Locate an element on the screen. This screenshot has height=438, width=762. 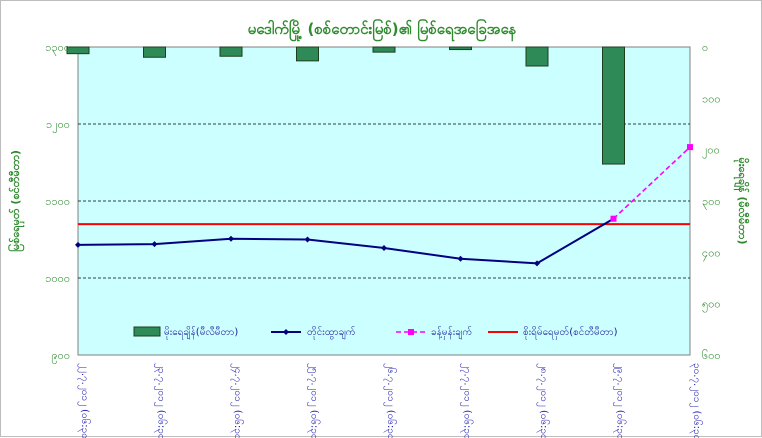
right-tick-label: ၅၀၀ is located at coordinates (711, 305).